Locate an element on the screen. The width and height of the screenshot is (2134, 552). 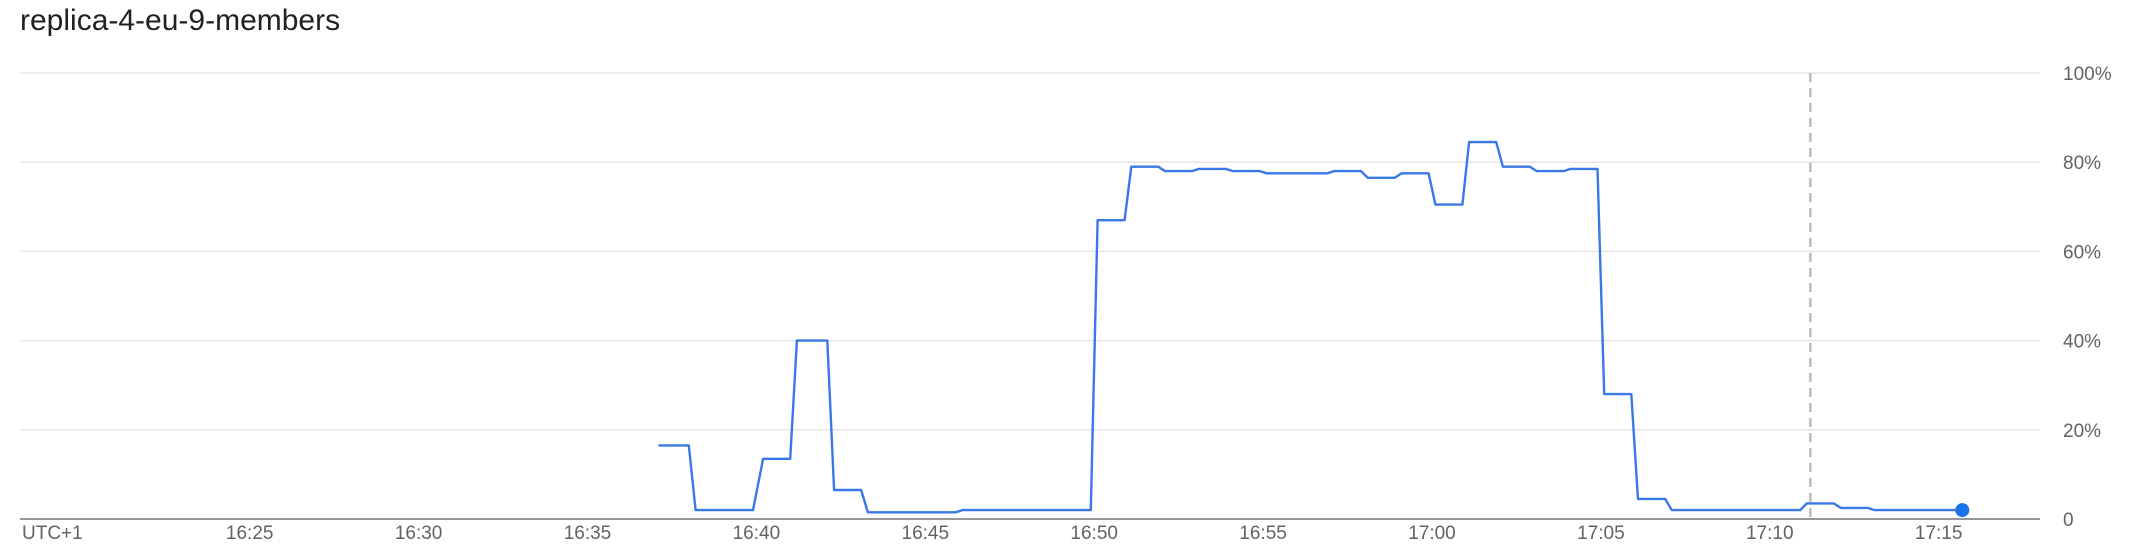
x-tick-label: 16:30 is located at coordinates (419, 533).